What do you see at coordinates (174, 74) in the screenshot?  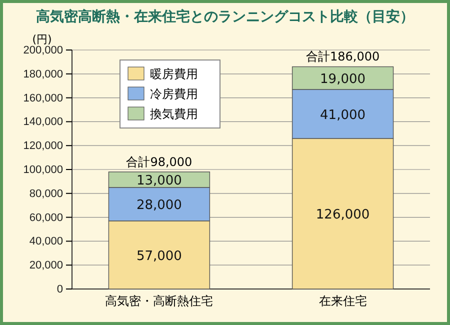 I see `legend-label: 暖房費用` at bounding box center [174, 74].